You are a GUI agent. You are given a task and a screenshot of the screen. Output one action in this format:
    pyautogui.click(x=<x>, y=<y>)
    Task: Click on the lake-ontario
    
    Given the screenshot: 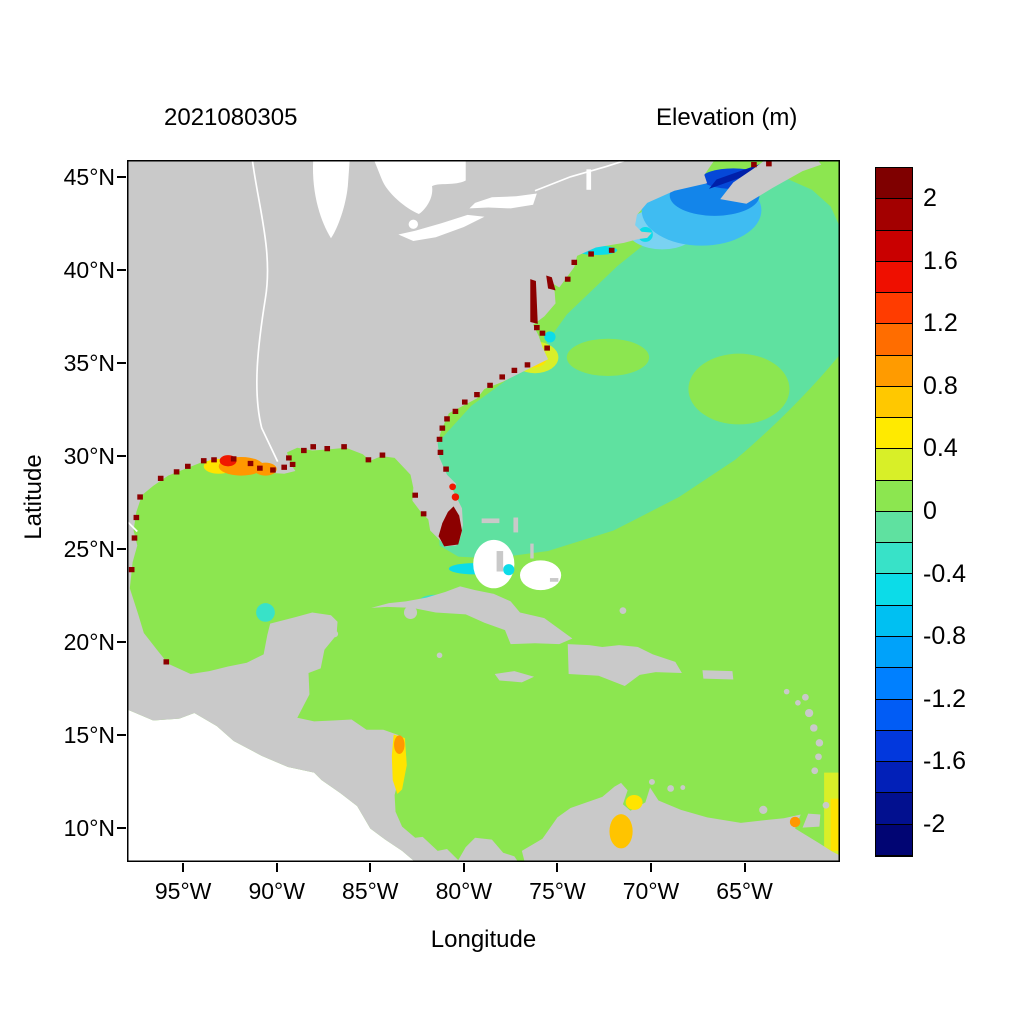 What is the action you would take?
    pyautogui.click(x=503, y=201)
    